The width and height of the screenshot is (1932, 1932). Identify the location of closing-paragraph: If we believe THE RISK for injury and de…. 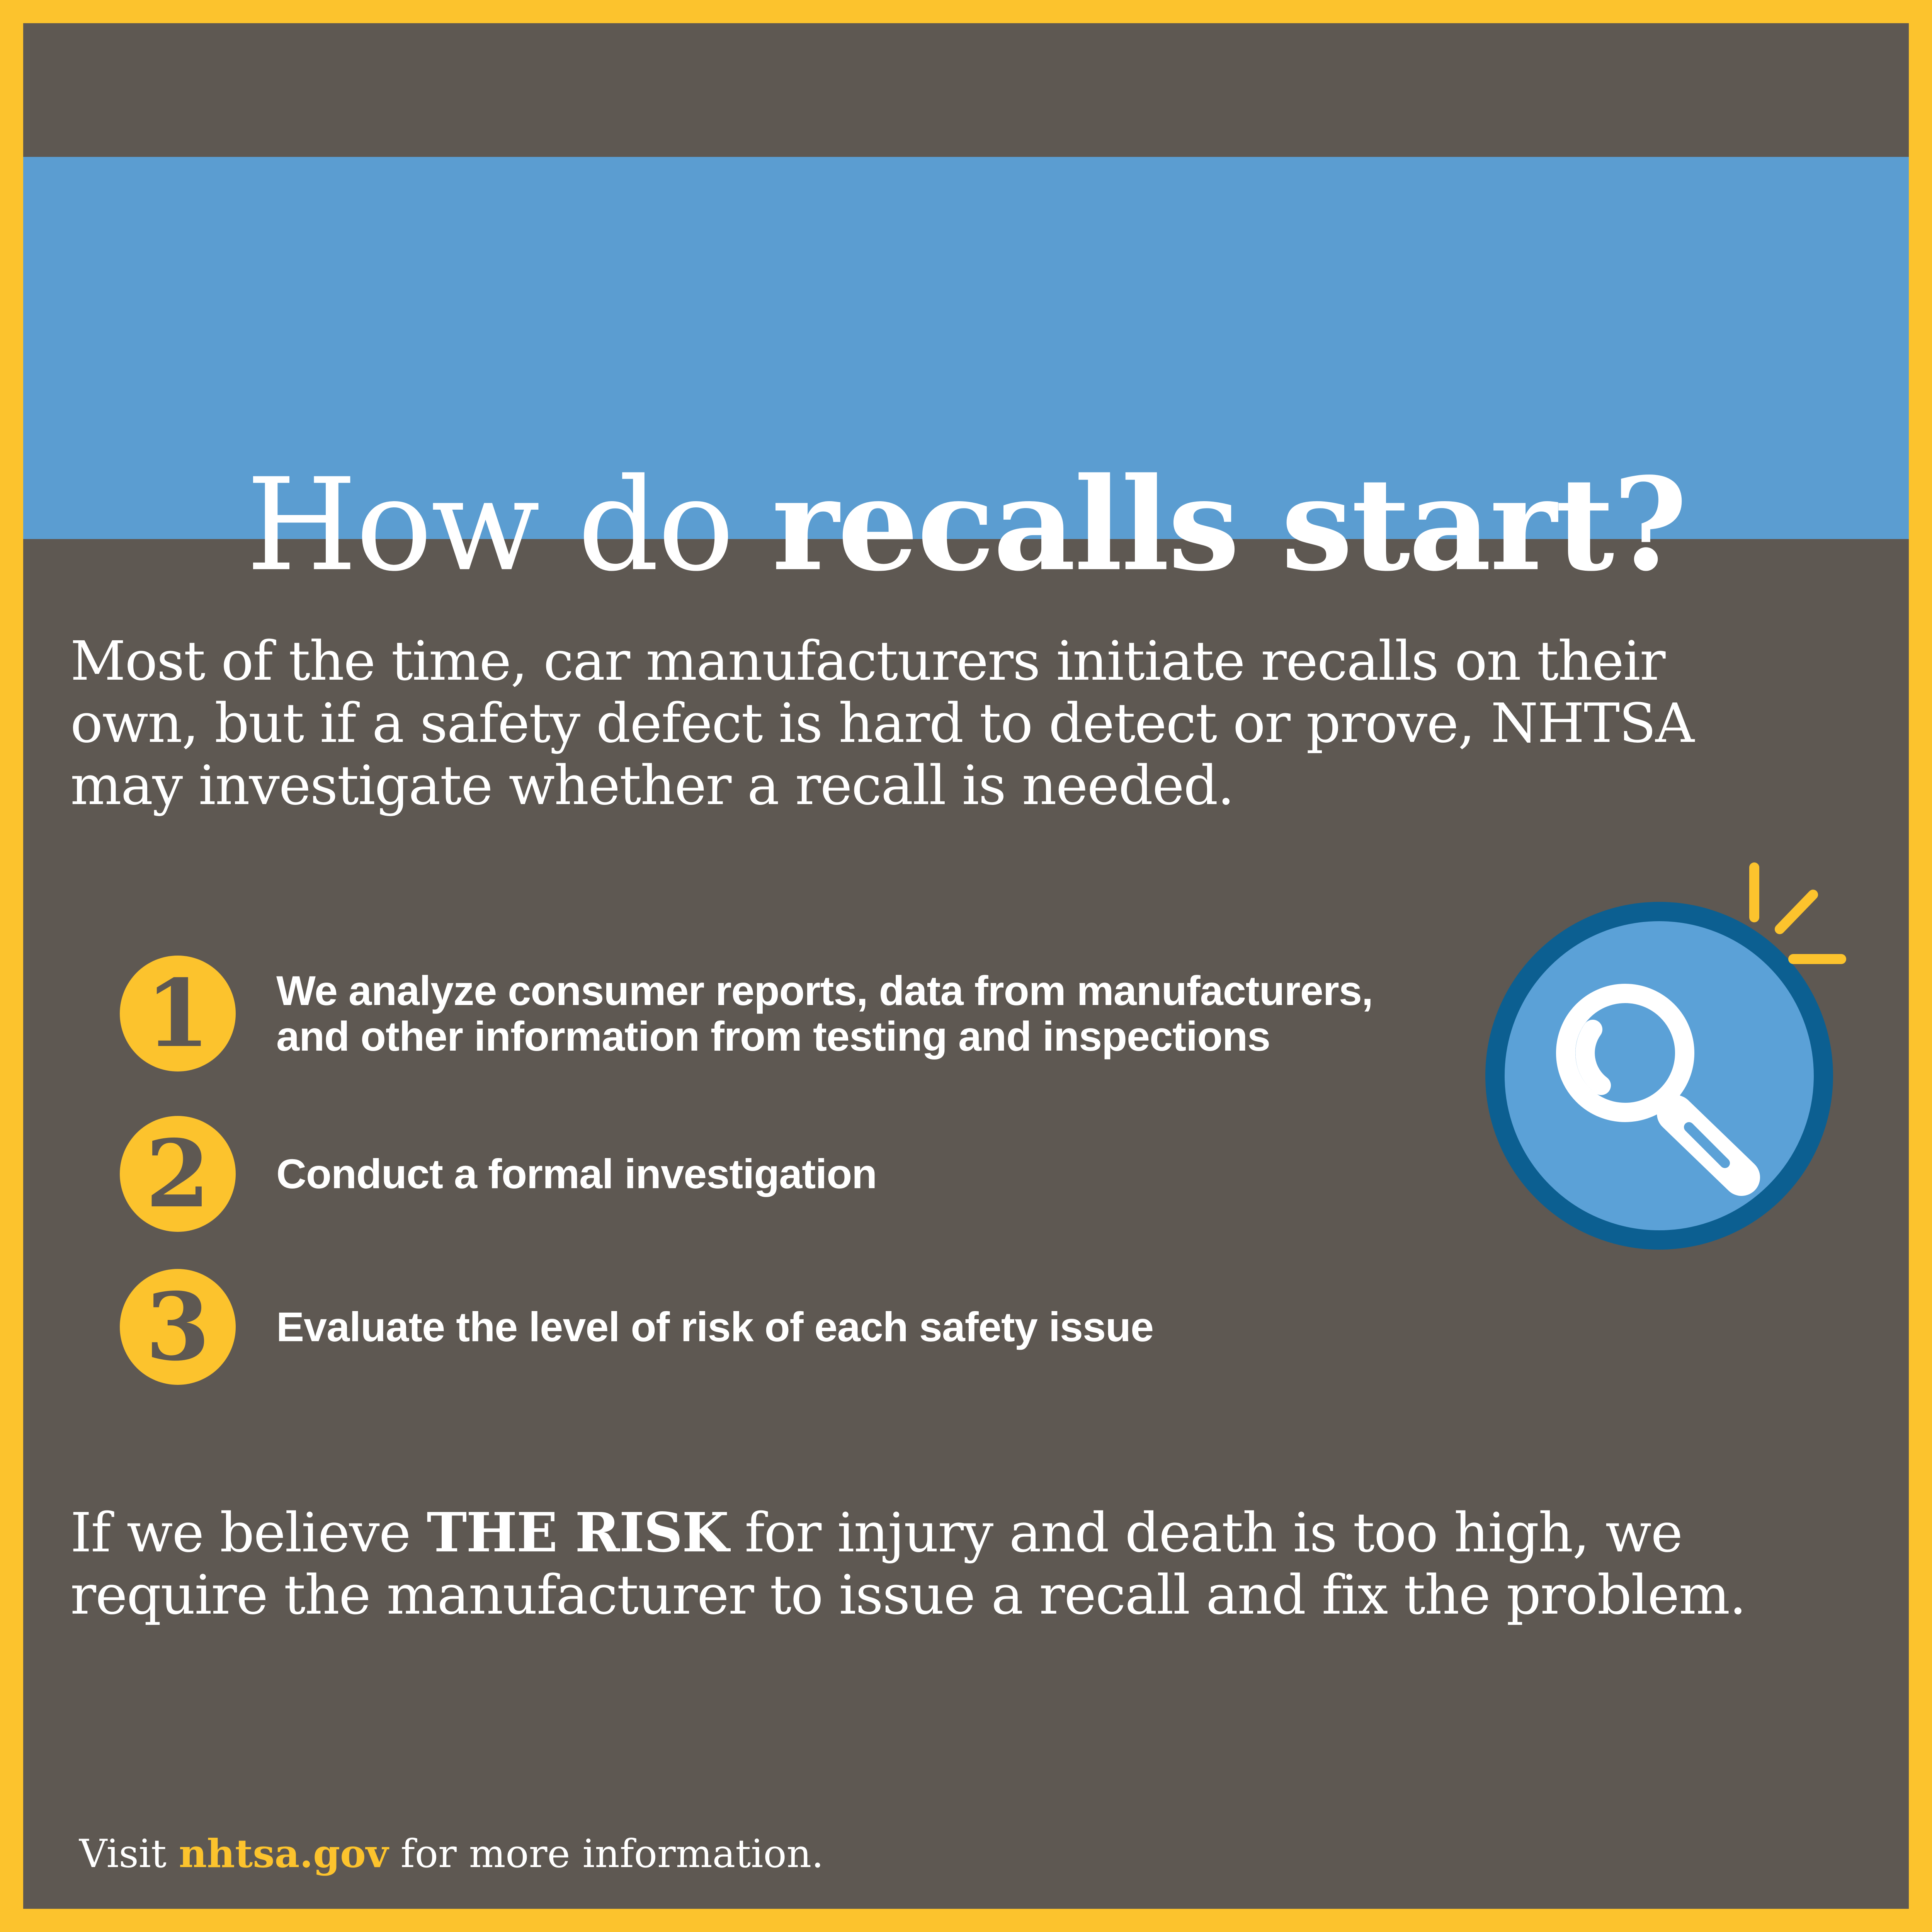
(908, 1564).